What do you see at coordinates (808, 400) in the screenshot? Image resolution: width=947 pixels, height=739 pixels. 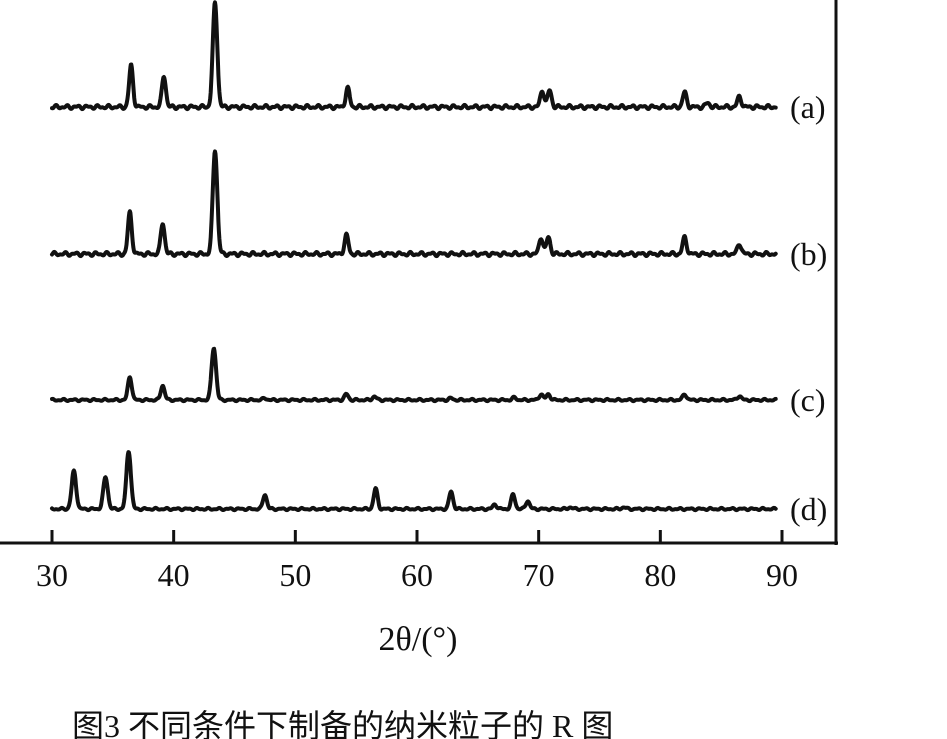 I see `series-label: (c)` at bounding box center [808, 400].